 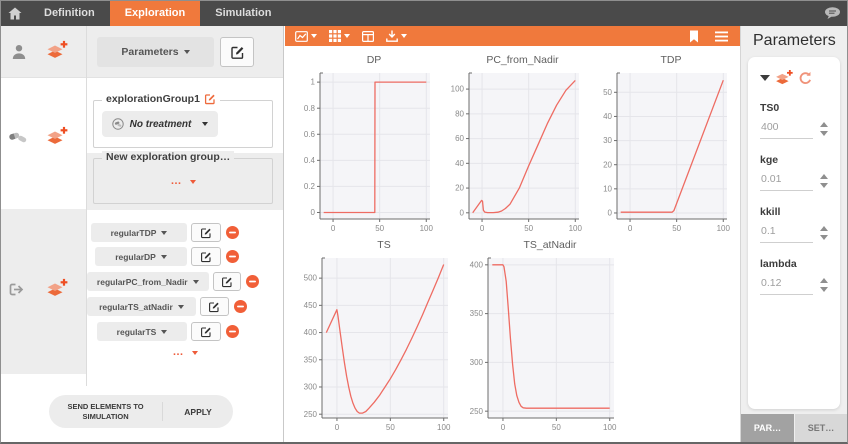 I want to click on stepper, so click(x=824, y=182).